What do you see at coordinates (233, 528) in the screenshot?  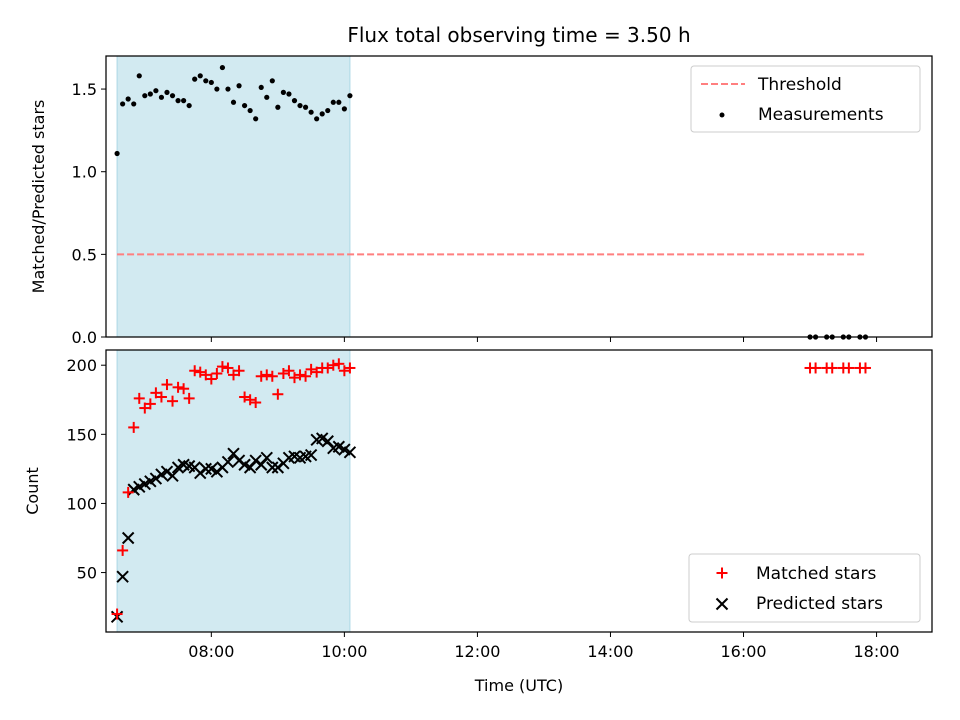 I see `predicted-stars-points` at bounding box center [233, 528].